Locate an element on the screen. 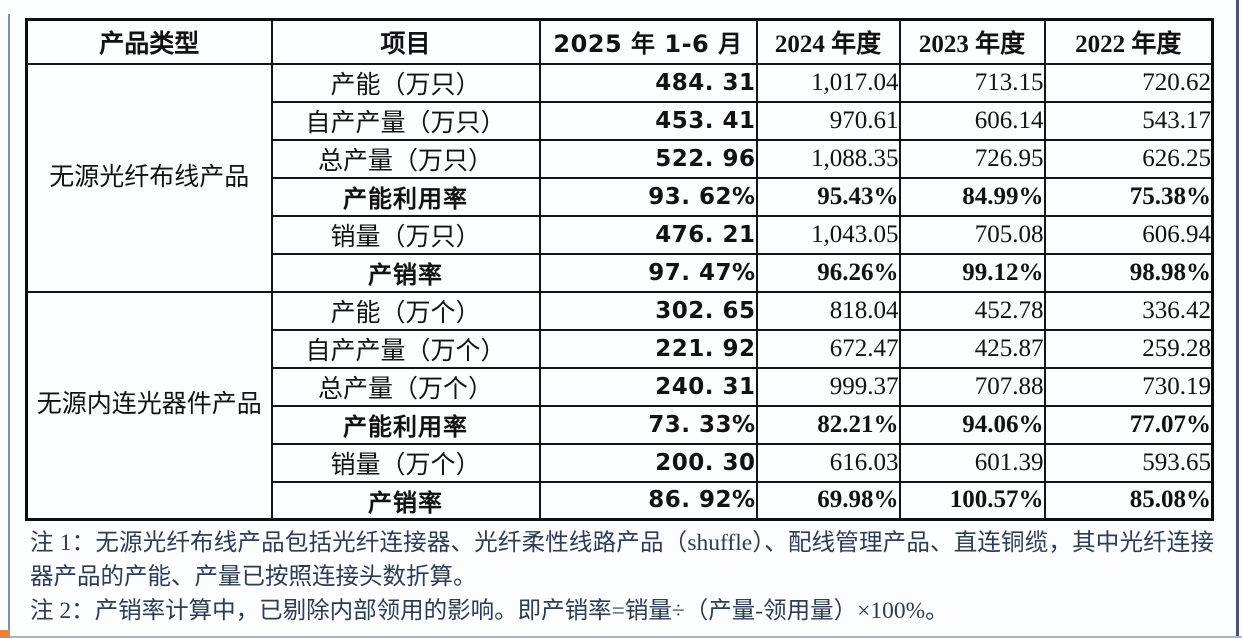  value-cell: 522. 96 is located at coordinates (648, 158).